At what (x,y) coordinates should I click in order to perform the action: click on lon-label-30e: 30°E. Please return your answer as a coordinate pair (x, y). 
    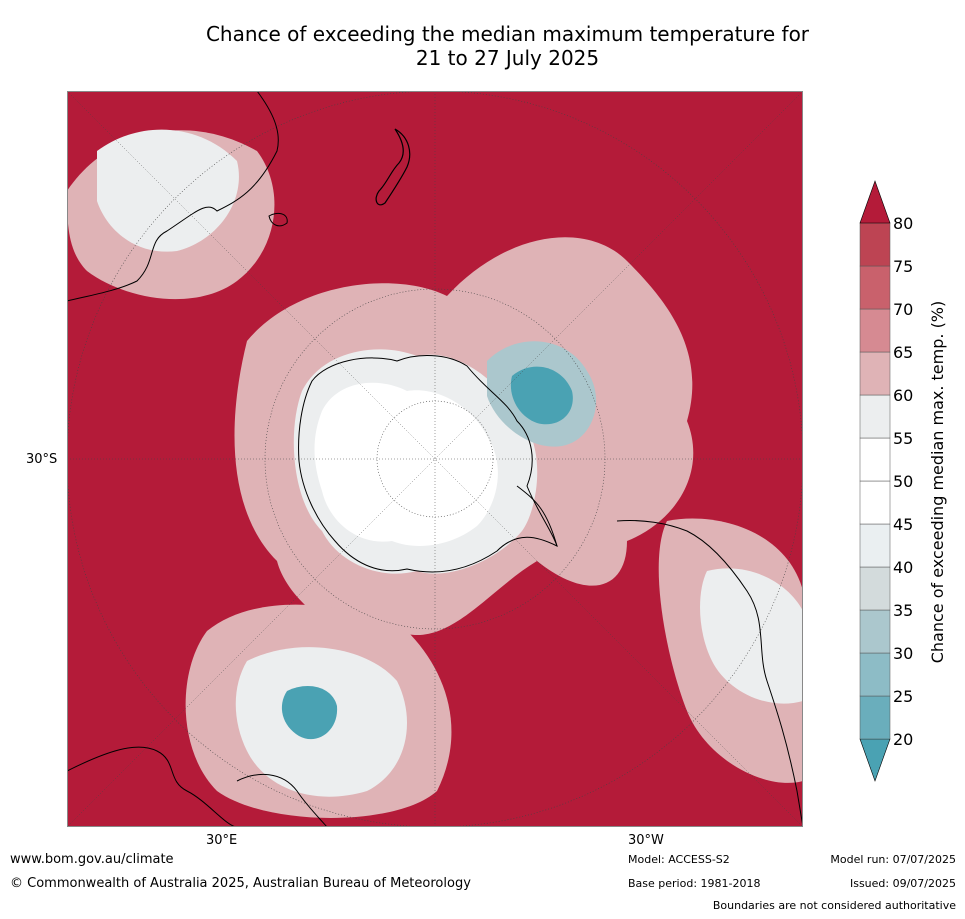
    Looking at the image, I should click on (222, 840).